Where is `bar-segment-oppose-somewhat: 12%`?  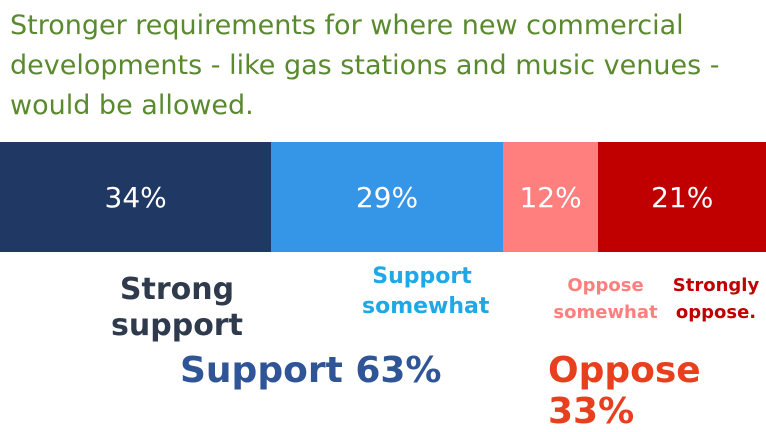 bar-segment-oppose-somewhat: 12% is located at coordinates (550, 197).